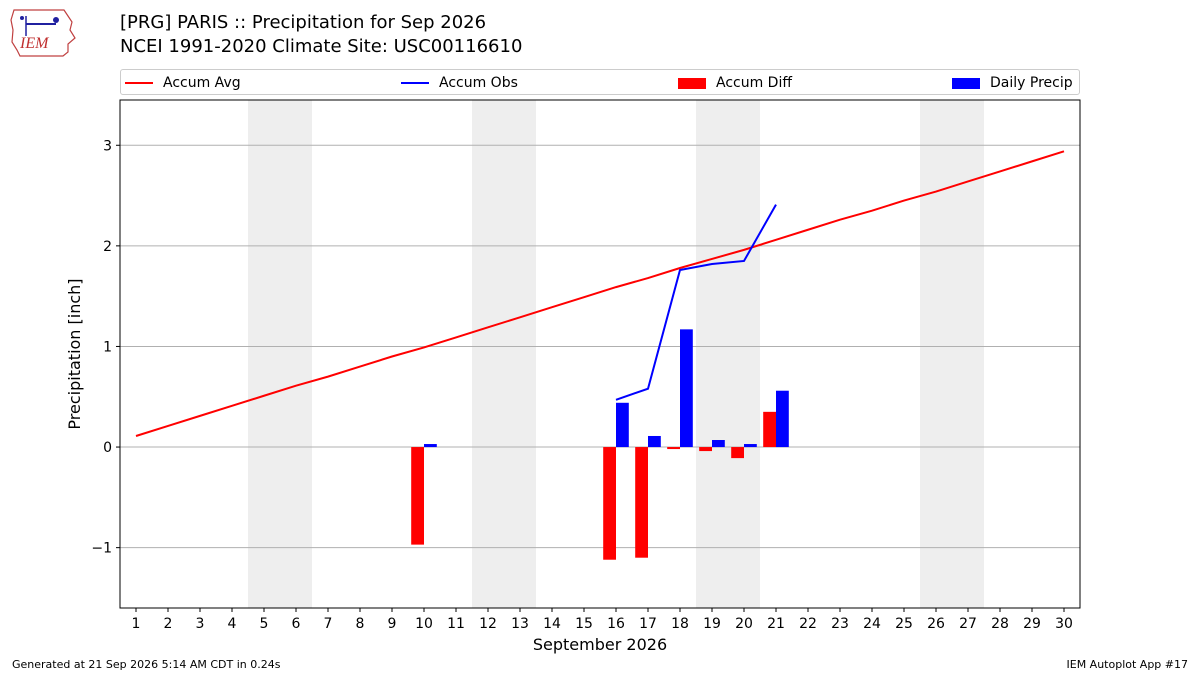 The height and width of the screenshot is (675, 1200). What do you see at coordinates (136, 624) in the screenshot?
I see `x-tick-label-1: 1` at bounding box center [136, 624].